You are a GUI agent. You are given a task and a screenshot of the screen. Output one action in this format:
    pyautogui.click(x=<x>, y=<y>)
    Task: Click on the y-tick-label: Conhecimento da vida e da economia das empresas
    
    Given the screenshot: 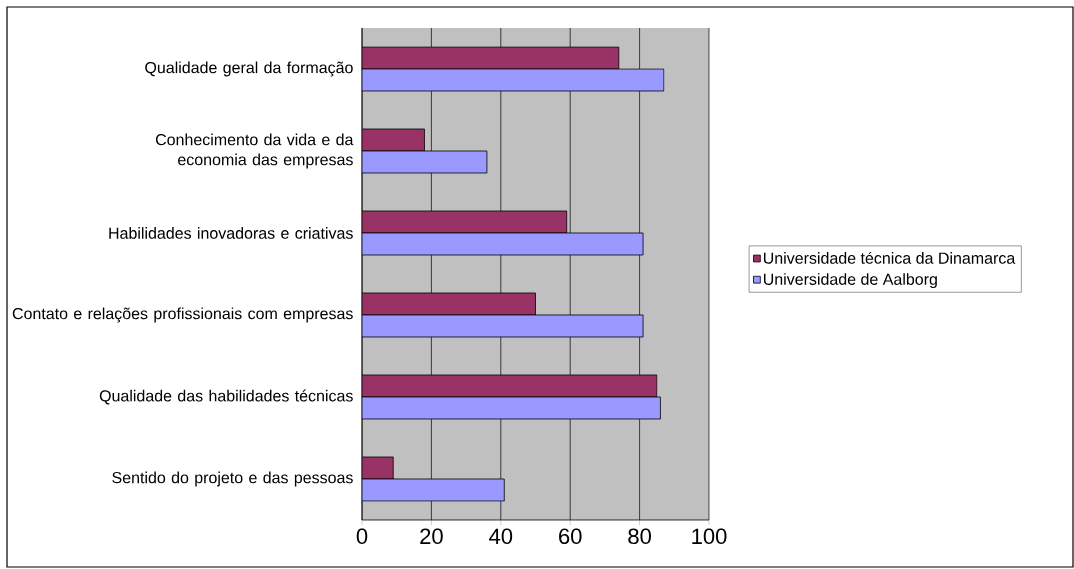 What is the action you would take?
    pyautogui.click(x=254, y=151)
    